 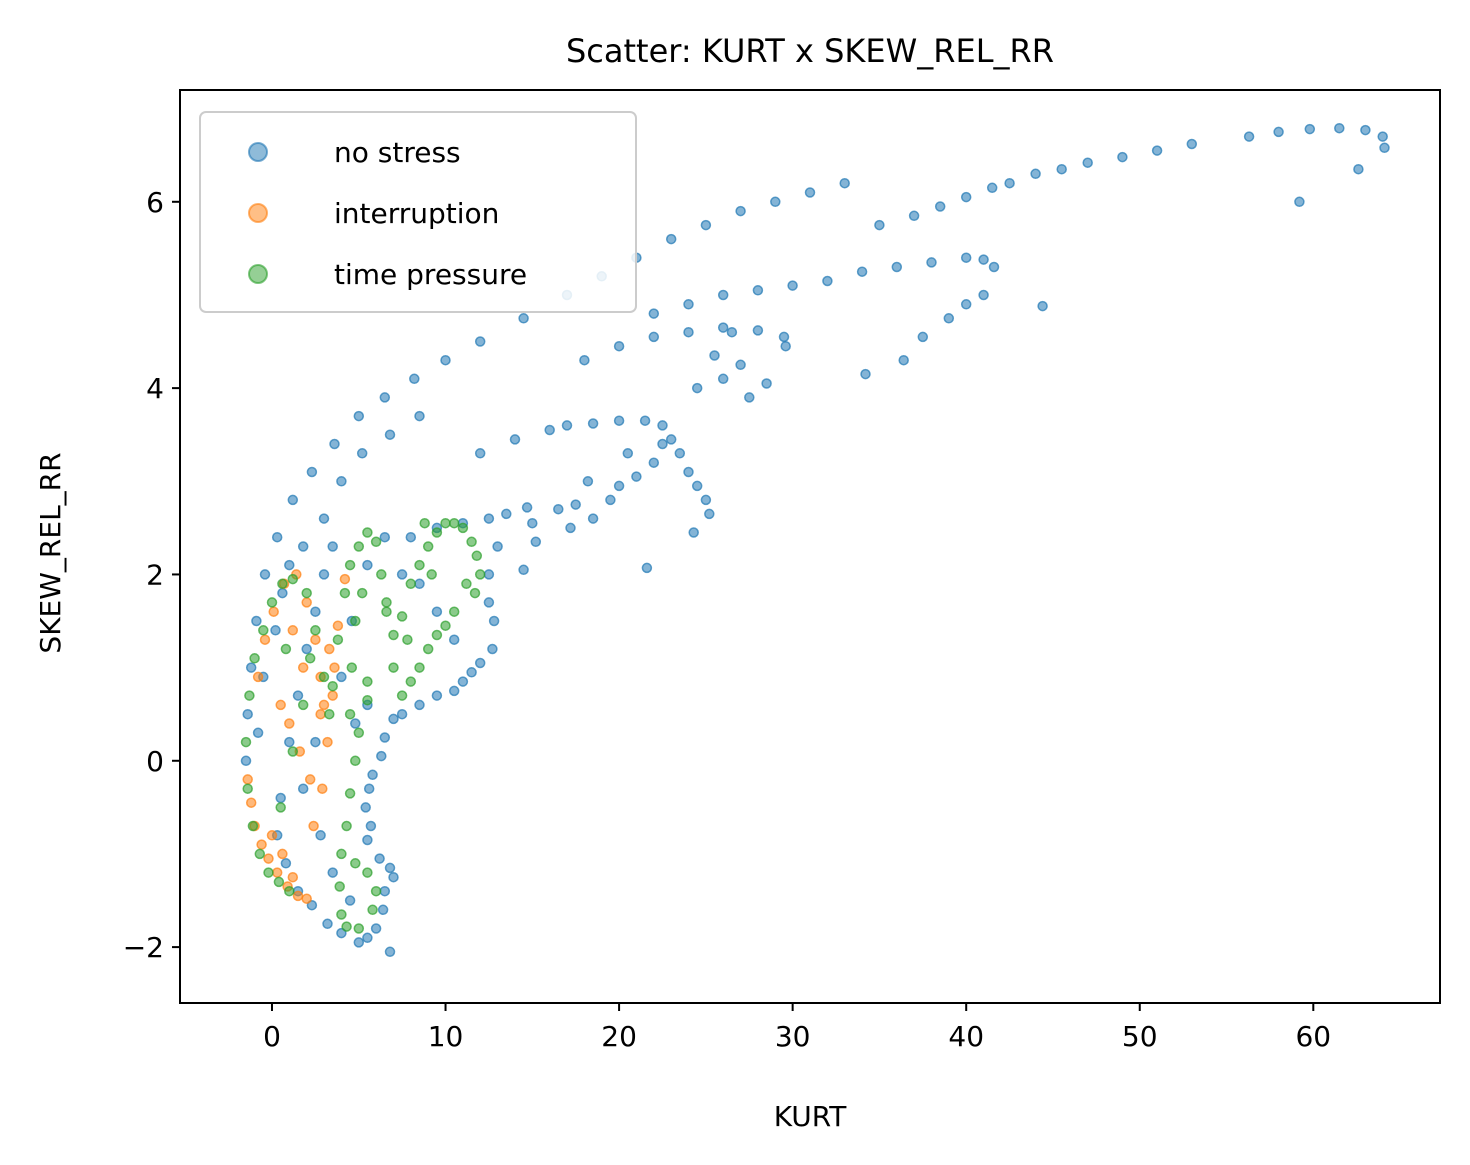 I want to click on legend-box, so click(x=418, y=212).